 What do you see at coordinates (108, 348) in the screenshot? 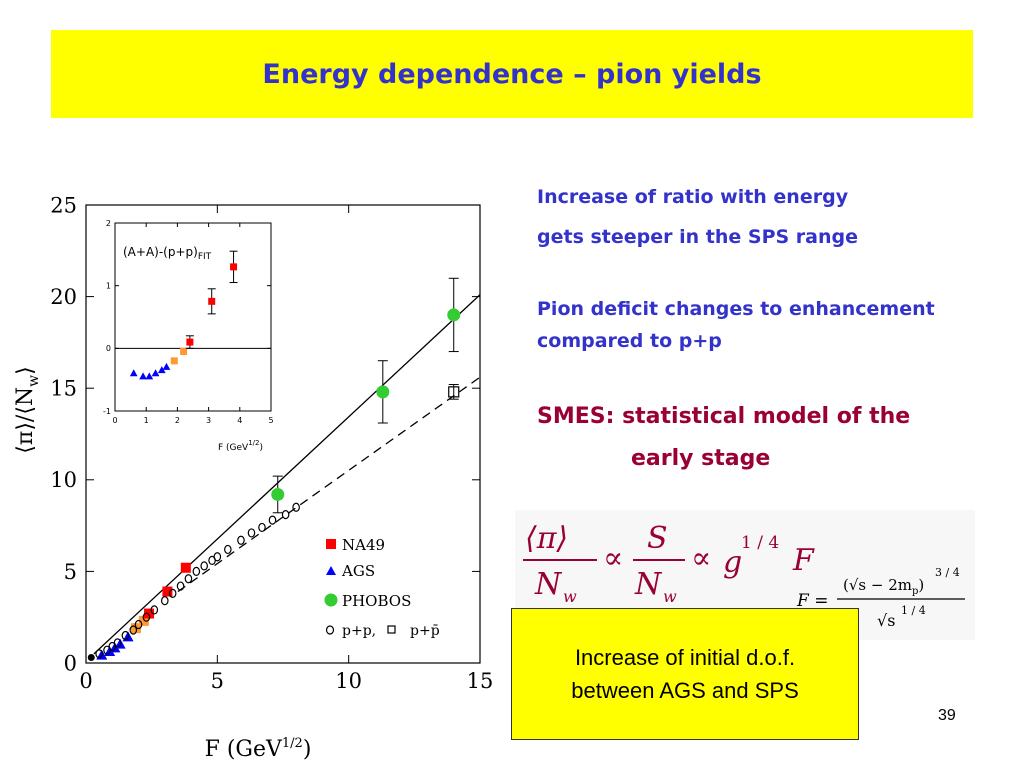
I see `y-tick-label-1: 0` at bounding box center [108, 348].